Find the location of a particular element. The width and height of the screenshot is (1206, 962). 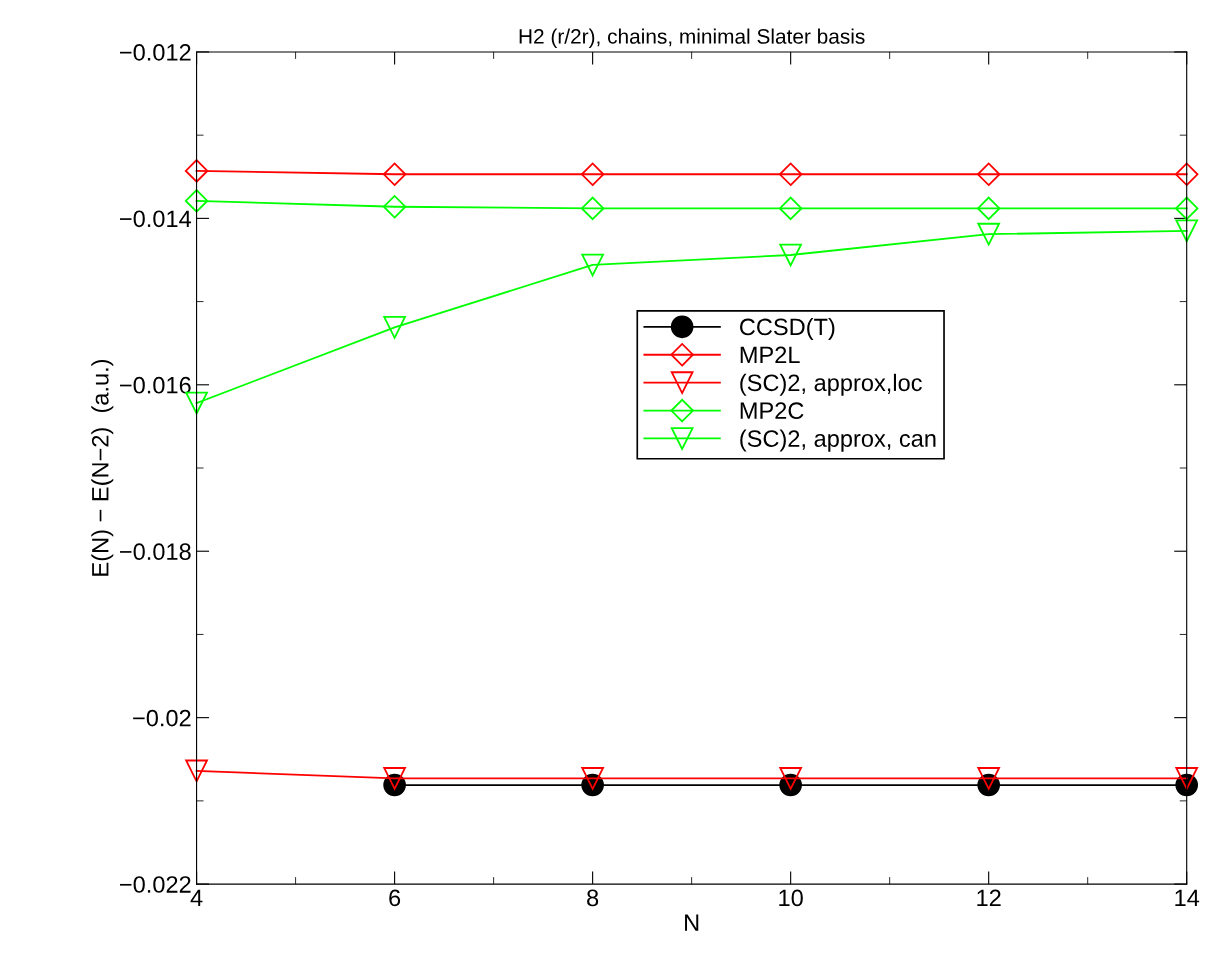

y-tick-label: −0.02 is located at coordinates (162, 718).